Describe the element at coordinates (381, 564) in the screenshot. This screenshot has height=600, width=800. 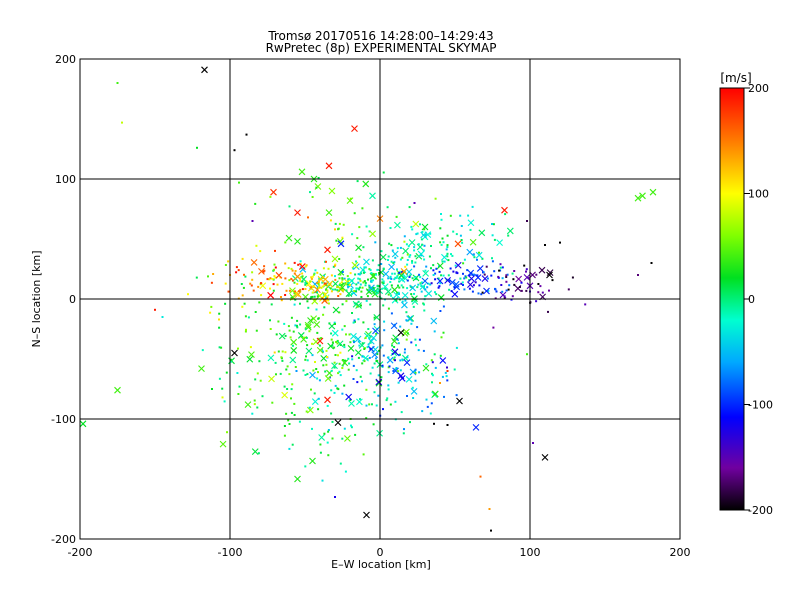
I see `x-axis-label: E–W location [km]` at that location.